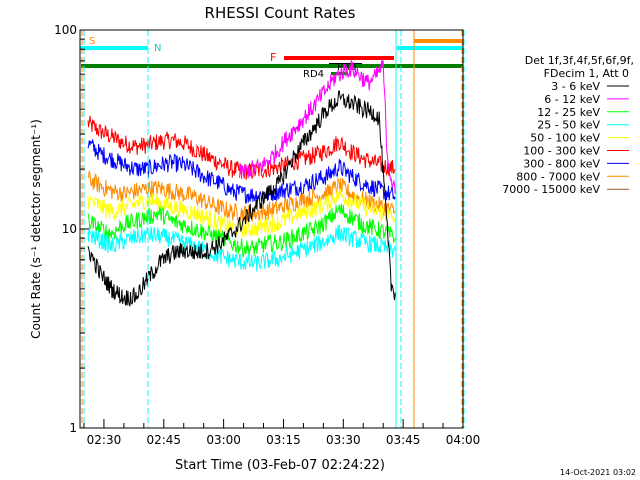  I want to click on flag-rd4-bar, so click(339, 73).